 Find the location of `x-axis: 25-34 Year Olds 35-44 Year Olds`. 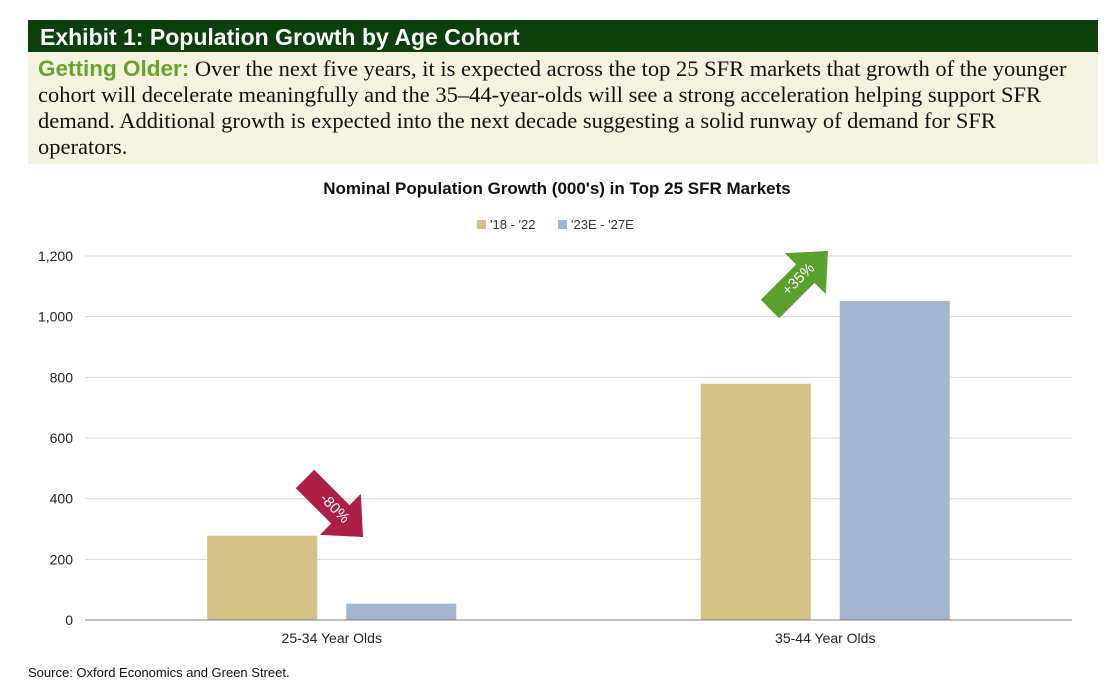

x-axis: 25-34 Year Olds 35-44 Year Olds is located at coordinates (578, 632).